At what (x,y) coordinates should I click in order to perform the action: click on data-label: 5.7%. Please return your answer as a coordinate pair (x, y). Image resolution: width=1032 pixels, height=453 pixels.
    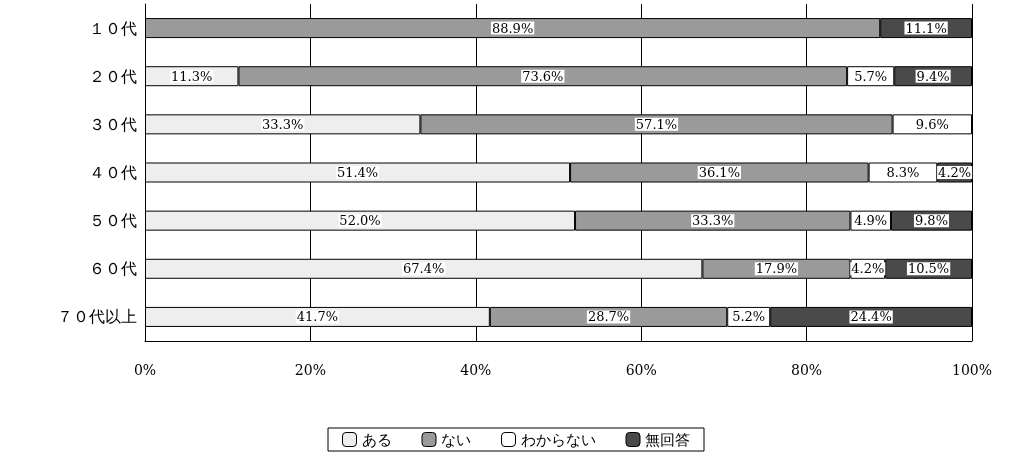
    Looking at the image, I should click on (871, 76).